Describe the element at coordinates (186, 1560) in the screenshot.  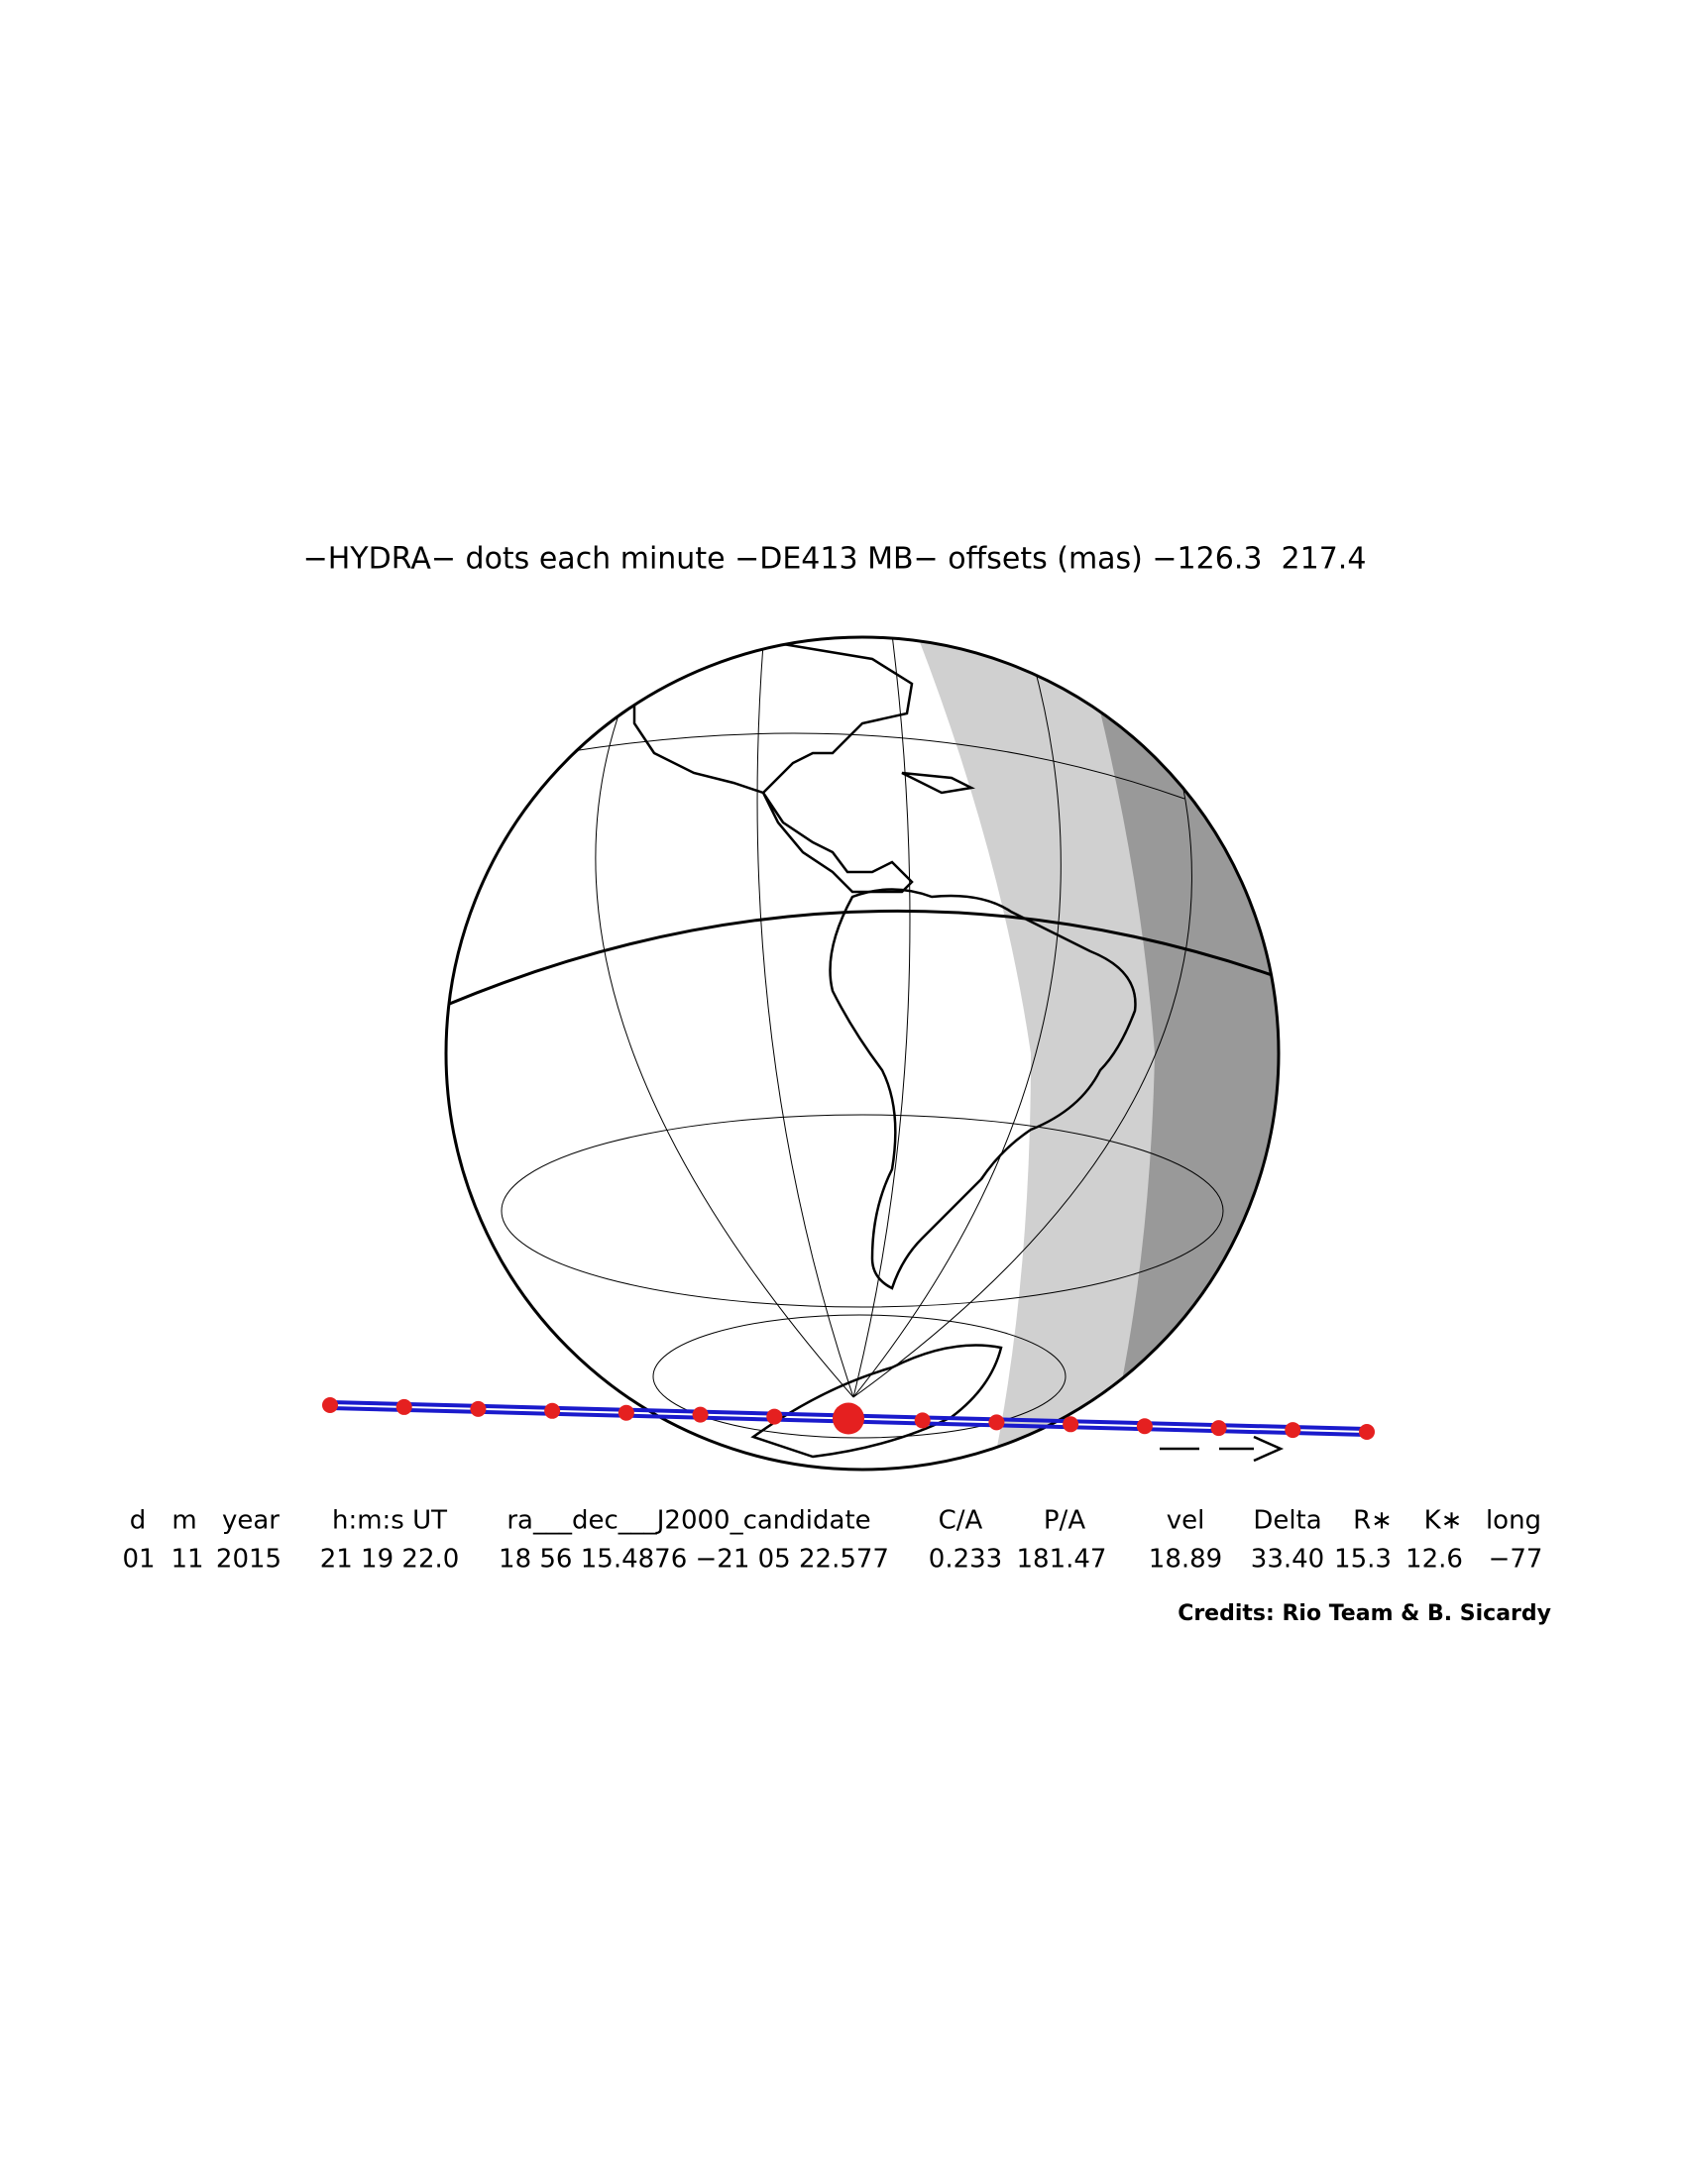
I see `table-value: 11` at that location.